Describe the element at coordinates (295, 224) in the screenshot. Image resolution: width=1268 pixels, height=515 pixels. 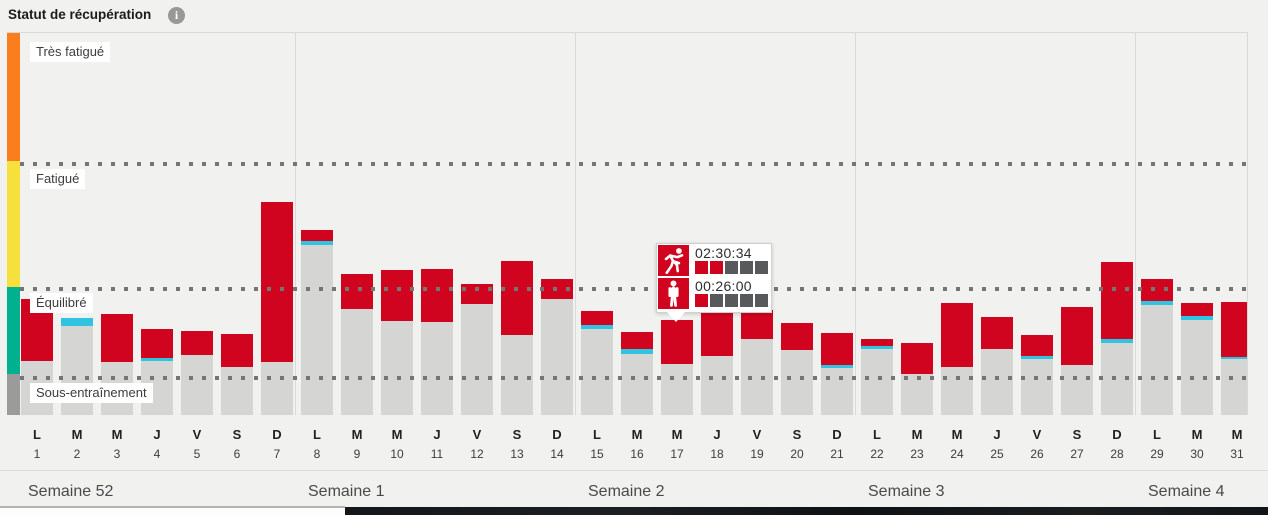
I see `week-separator-line` at that location.